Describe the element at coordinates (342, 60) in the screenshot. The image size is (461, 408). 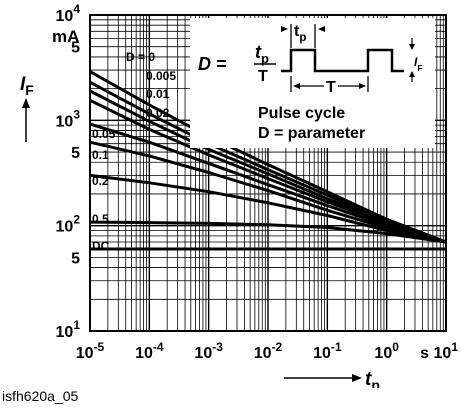
I see `pulse-waveform` at that location.